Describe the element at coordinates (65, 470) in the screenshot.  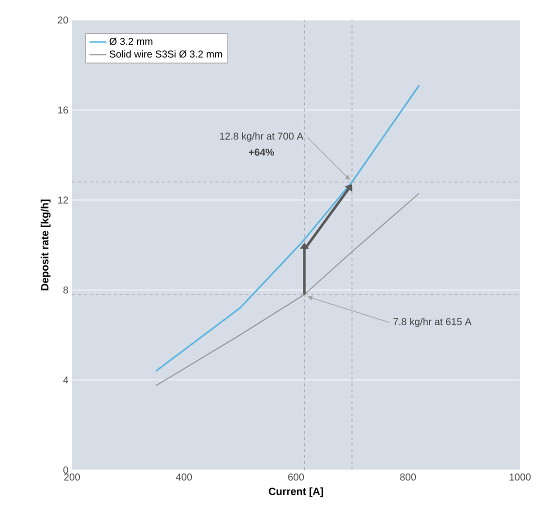
I see `y-tick-label: 0` at that location.